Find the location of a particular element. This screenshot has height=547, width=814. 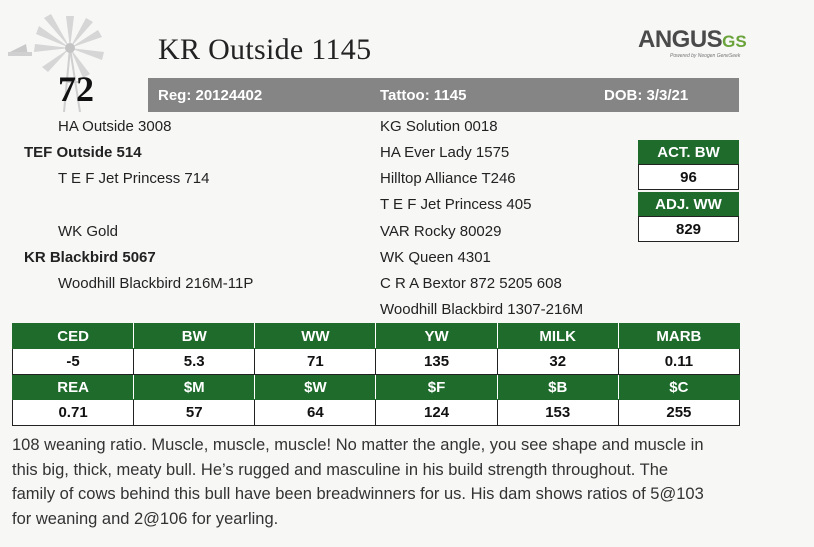

epd-value: 71 is located at coordinates (315, 361).